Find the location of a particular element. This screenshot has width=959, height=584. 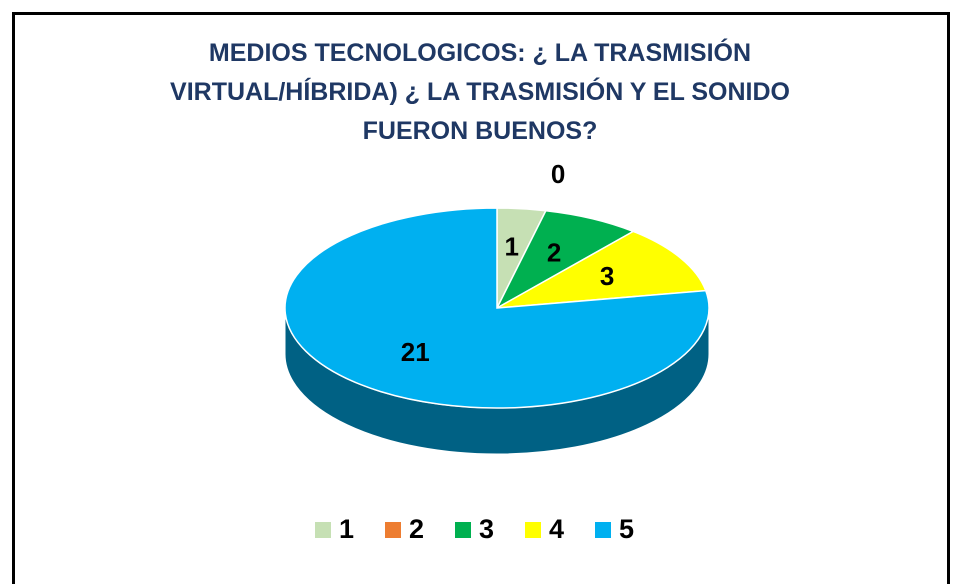

data-label: 3 is located at coordinates (607, 276).